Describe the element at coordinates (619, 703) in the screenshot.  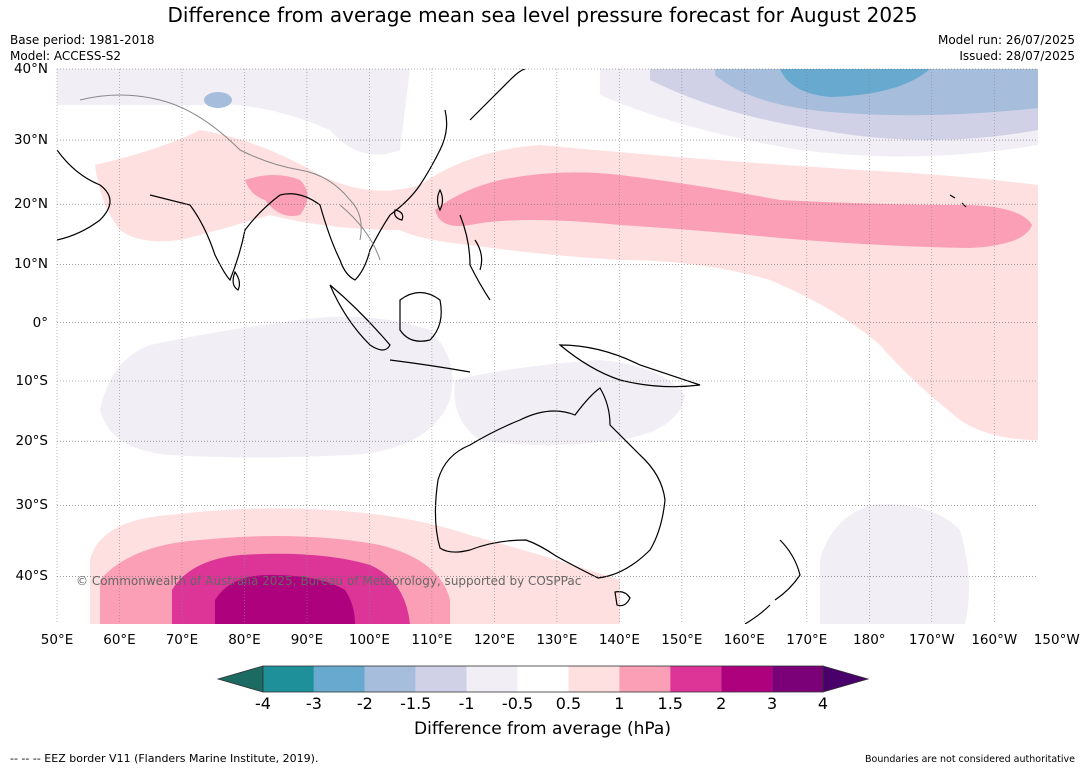
I see `colorbar-label-7: 1` at that location.